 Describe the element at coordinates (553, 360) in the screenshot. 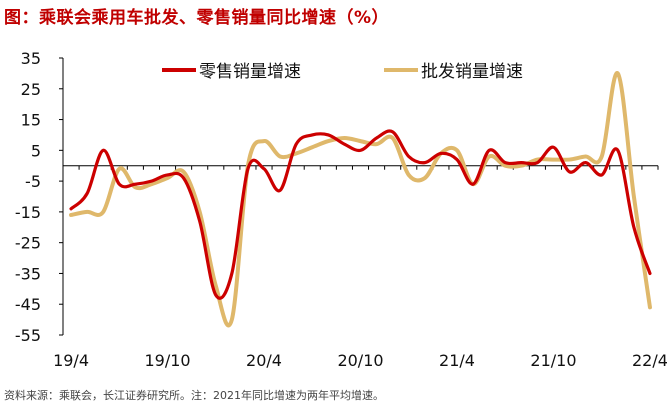

I see `x-tick-label: 21/10` at that location.